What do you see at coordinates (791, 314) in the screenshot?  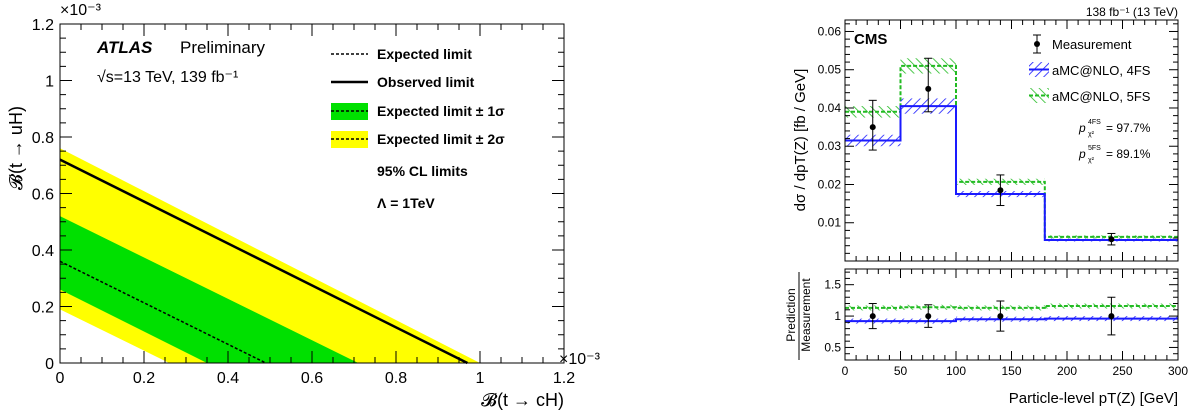 I see `cms-ratio-y-label-top: Prediction` at bounding box center [791, 314].